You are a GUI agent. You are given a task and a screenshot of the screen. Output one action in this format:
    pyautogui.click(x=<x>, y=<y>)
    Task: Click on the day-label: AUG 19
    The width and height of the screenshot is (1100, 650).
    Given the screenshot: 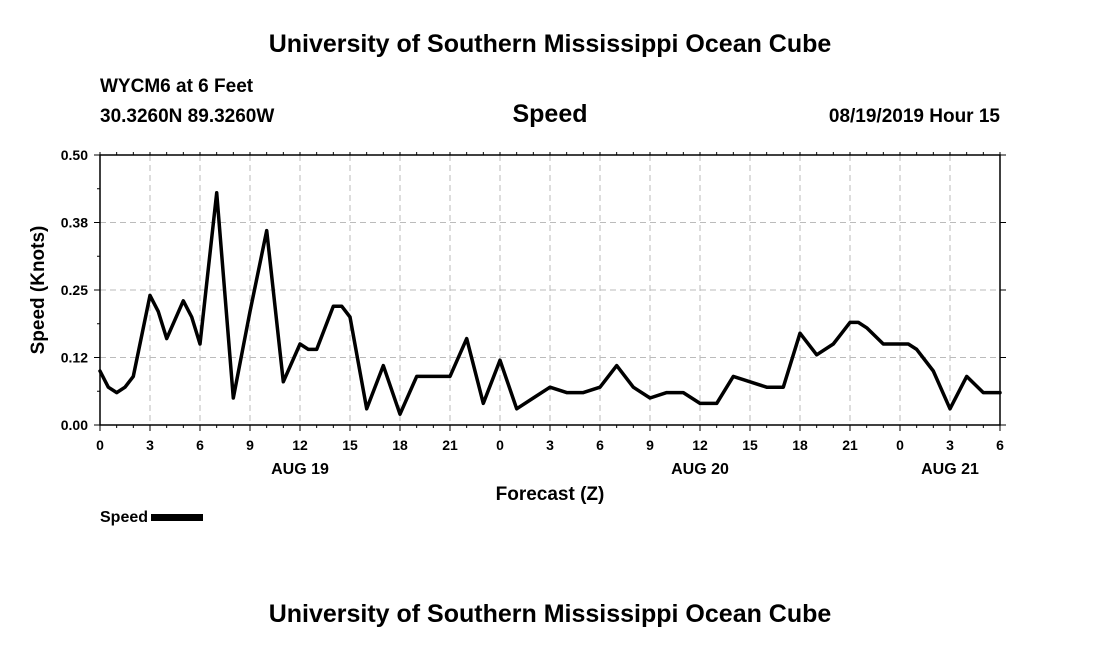 What is the action you would take?
    pyautogui.click(x=300, y=469)
    